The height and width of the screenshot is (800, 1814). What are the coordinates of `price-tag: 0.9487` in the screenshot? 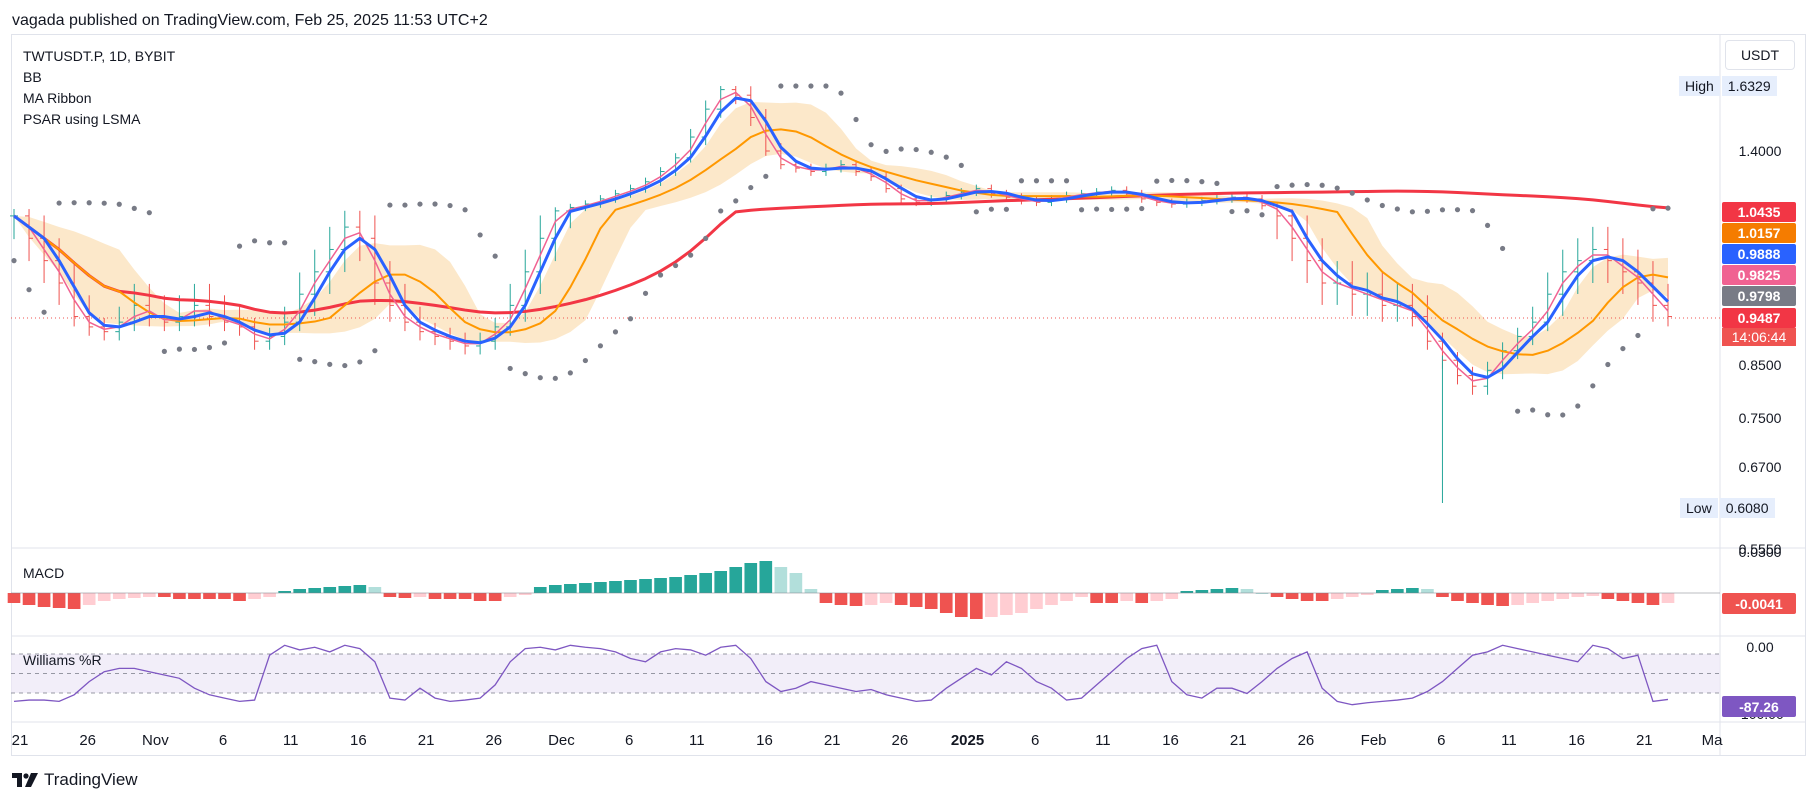 It's located at (1759, 318).